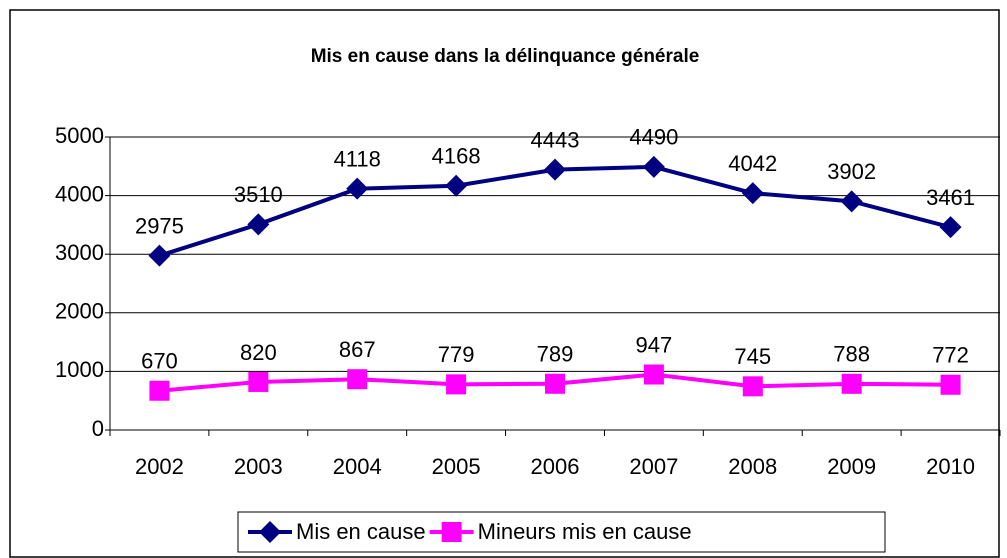 Image resolution: width=1007 pixels, height=558 pixels. I want to click on legend-label: Mineurs mis en cause, so click(585, 531).